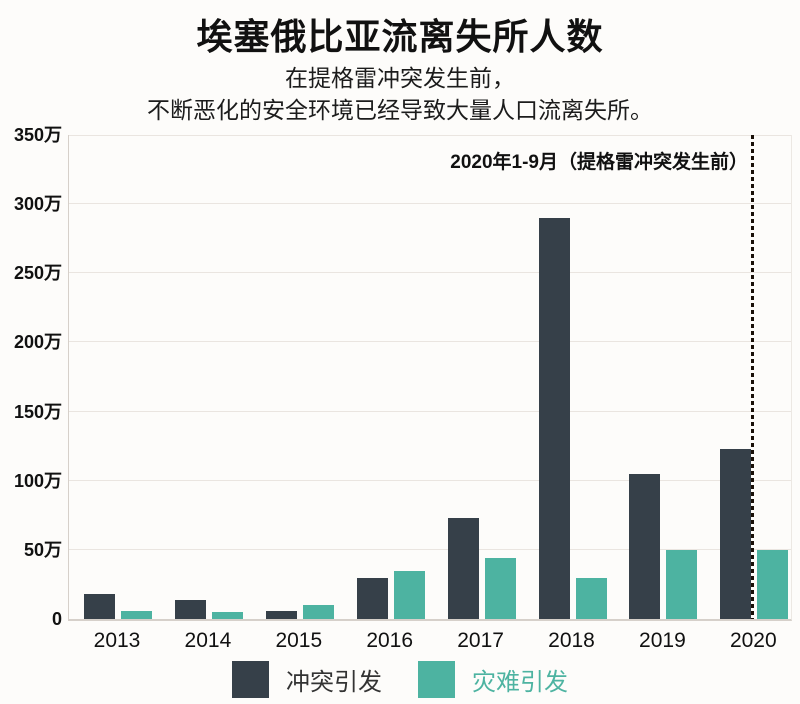 The height and width of the screenshot is (704, 800). Describe the element at coordinates (37, 273) in the screenshot. I see `y-tick-label-250: 250万` at that location.